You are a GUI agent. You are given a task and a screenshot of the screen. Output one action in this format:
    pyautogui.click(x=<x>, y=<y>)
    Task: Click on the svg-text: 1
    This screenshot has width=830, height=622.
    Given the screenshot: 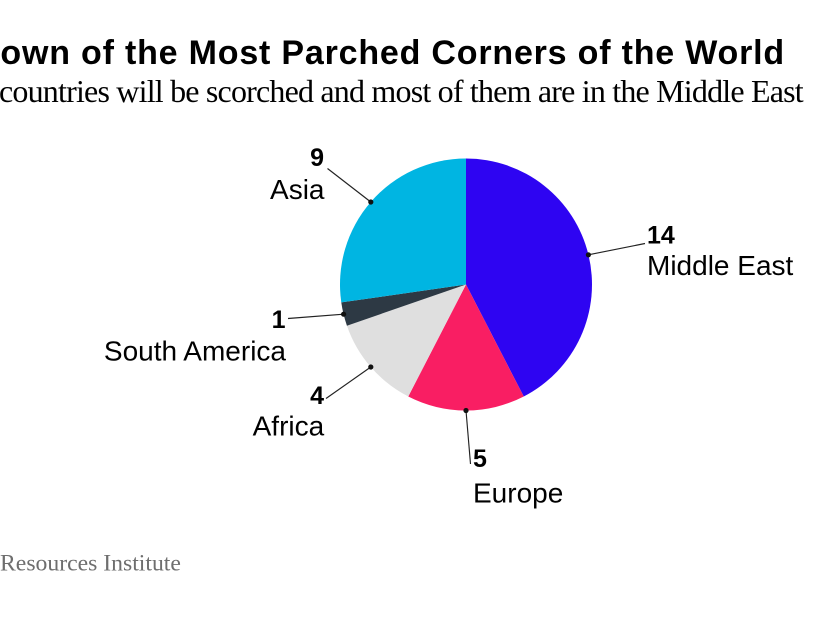 What is the action you would take?
    pyautogui.click(x=279, y=320)
    